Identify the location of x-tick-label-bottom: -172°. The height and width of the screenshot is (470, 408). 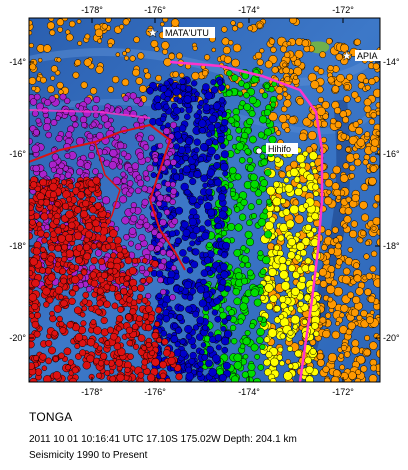
(343, 392).